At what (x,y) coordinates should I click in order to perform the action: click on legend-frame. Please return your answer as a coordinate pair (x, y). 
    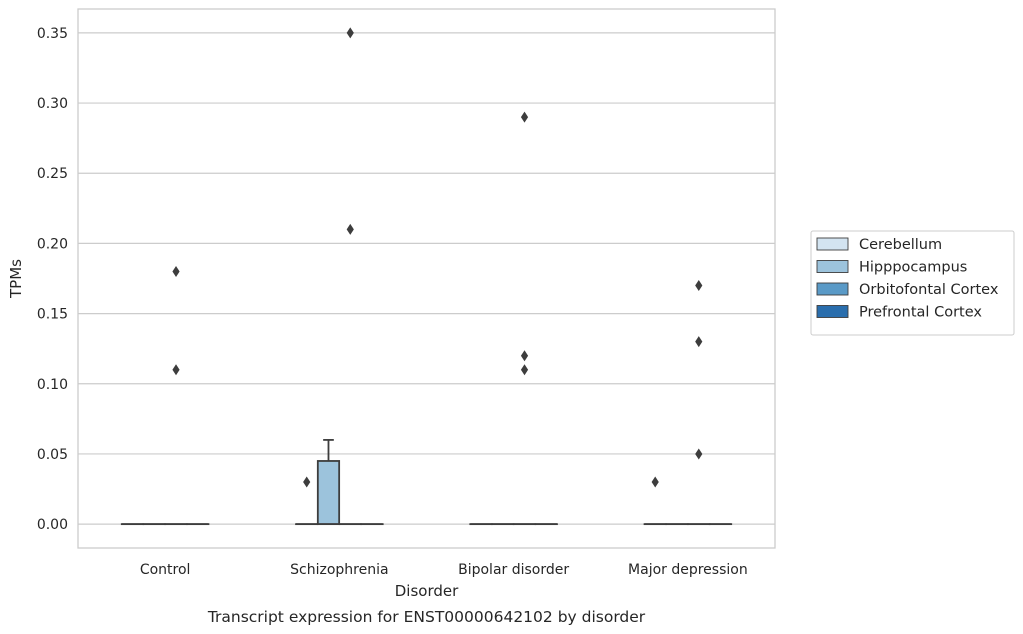
    Looking at the image, I should click on (912, 283).